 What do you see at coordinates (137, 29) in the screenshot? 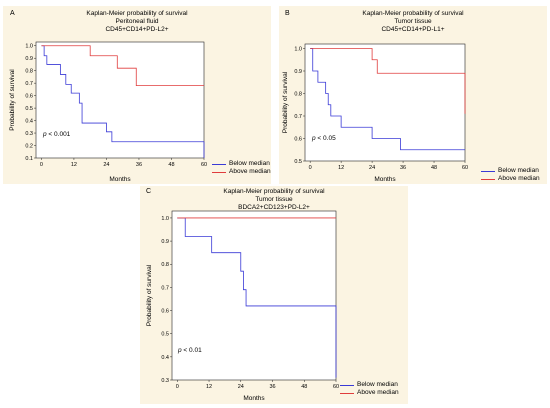
I see `title-line-3: CD45+CD14+PD-L2+` at bounding box center [137, 29].